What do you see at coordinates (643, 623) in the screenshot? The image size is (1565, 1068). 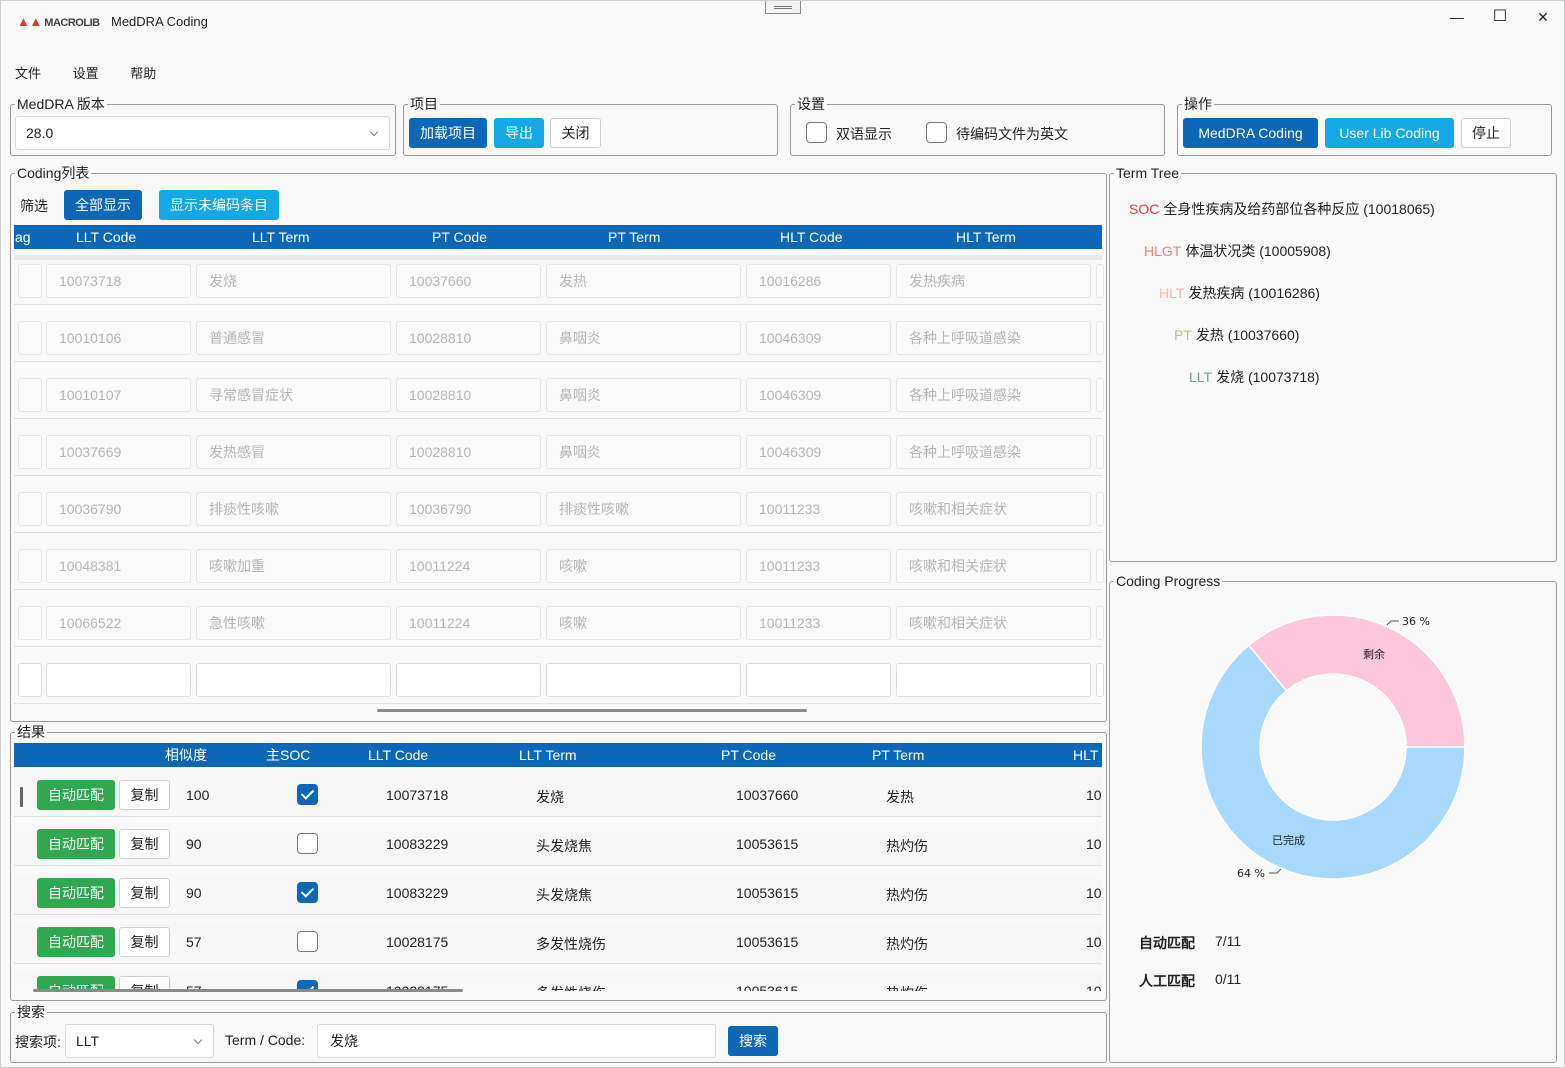 I see `cell-pt-term: 咳嗽` at bounding box center [643, 623].